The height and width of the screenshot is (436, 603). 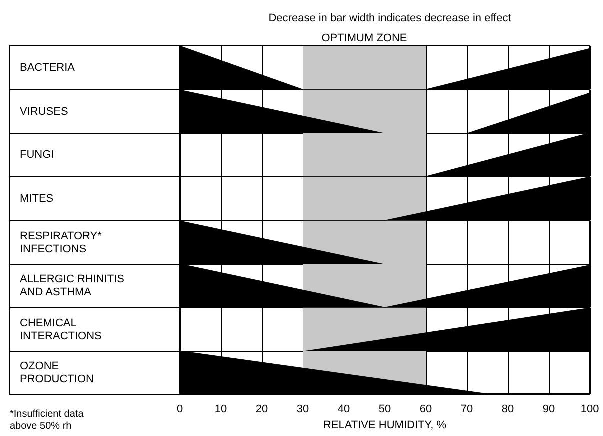 I want to click on x-tick-label: 70, so click(x=467, y=410).